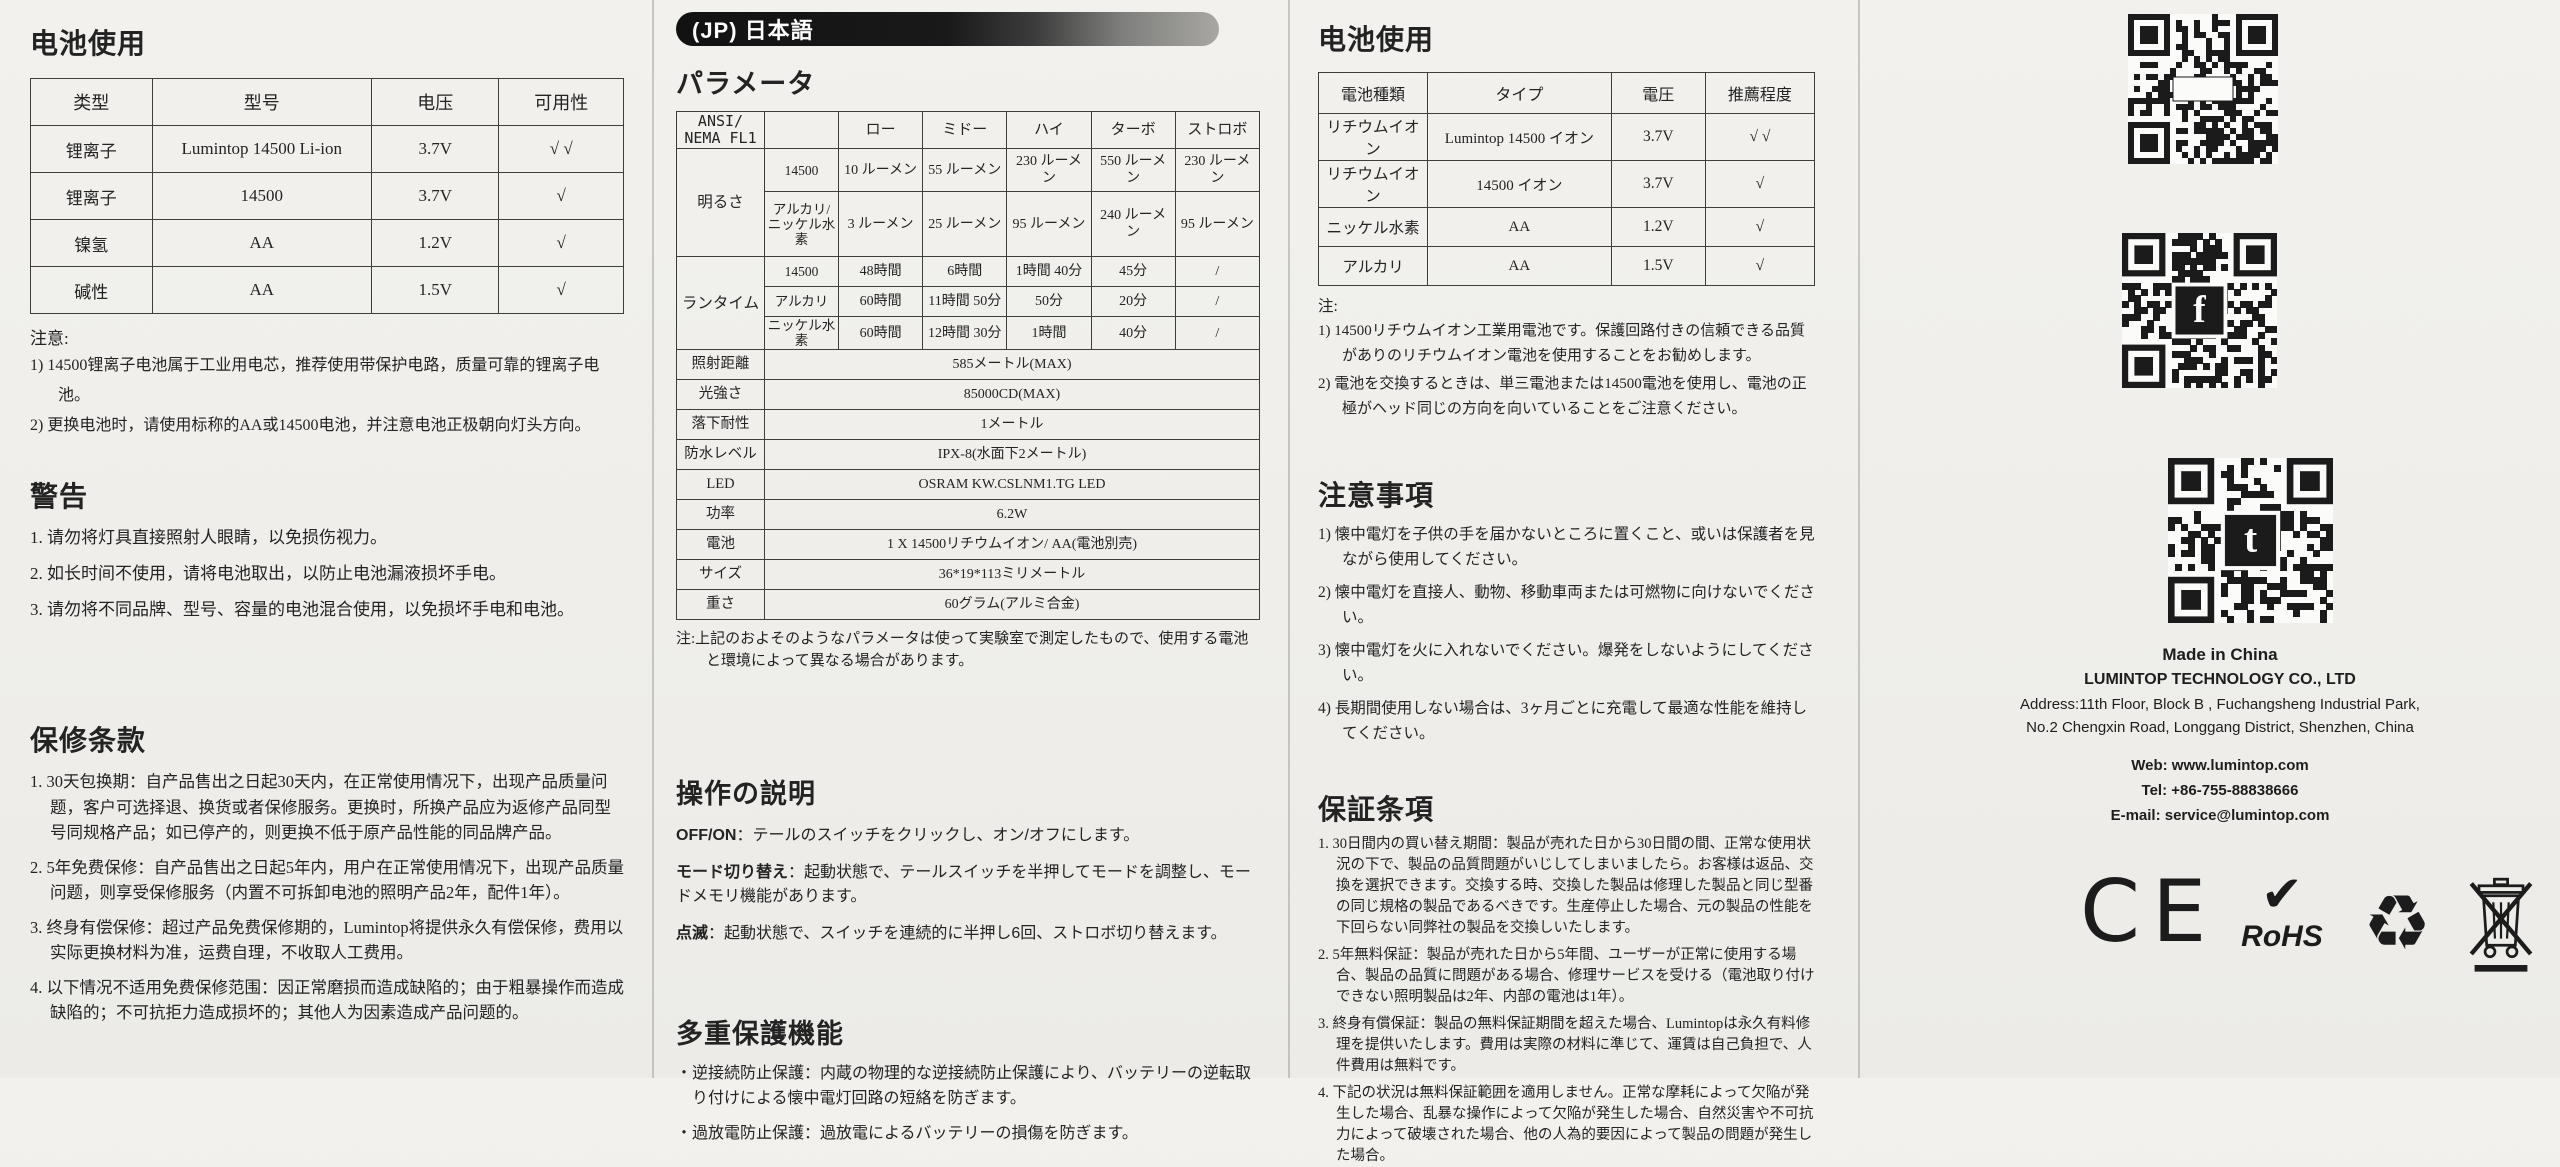 The width and height of the screenshot is (2560, 1167). I want to click on spec-row: 光強さ 85000CD(MAX), so click(968, 394).